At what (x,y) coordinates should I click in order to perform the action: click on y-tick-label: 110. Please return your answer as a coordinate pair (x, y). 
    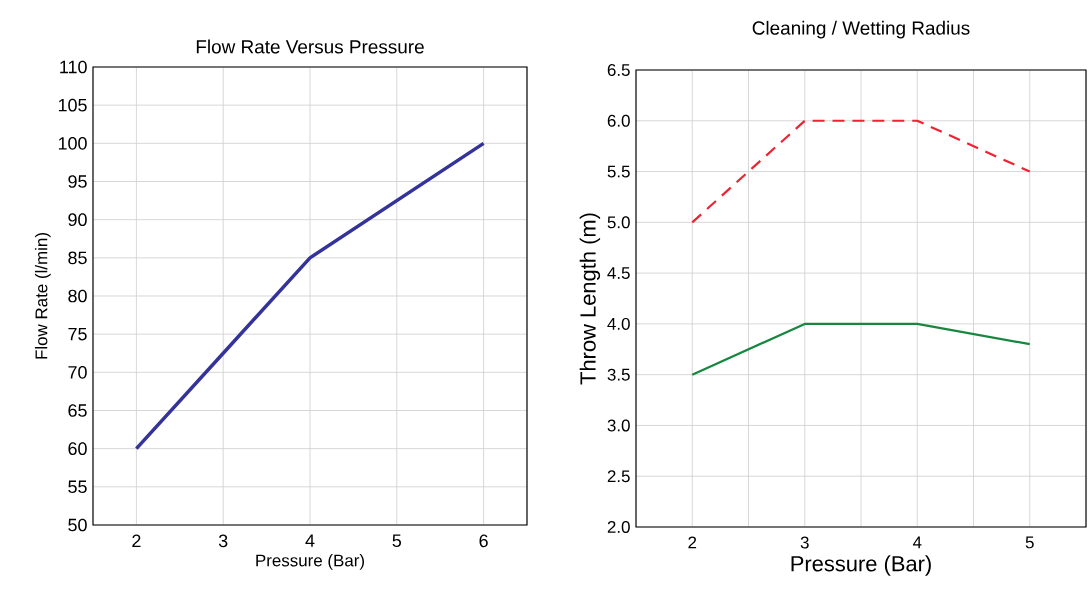
    Looking at the image, I should click on (73, 67).